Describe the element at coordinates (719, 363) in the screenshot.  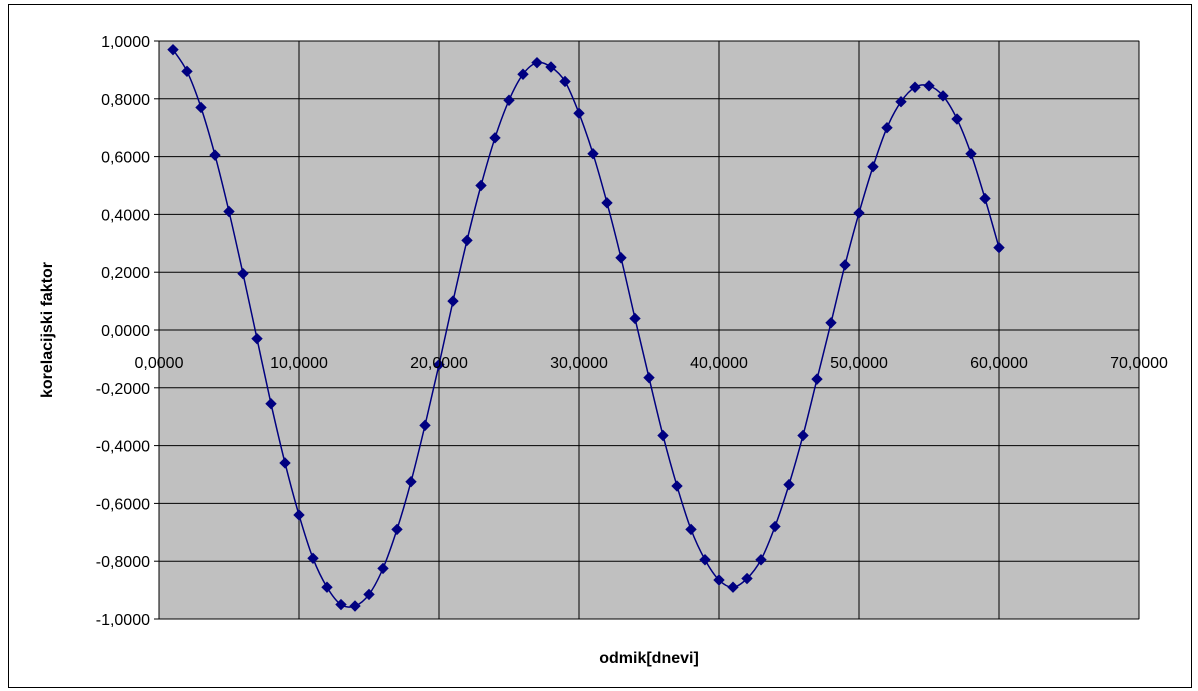
I see `x-tick-label: 40,0000` at that location.